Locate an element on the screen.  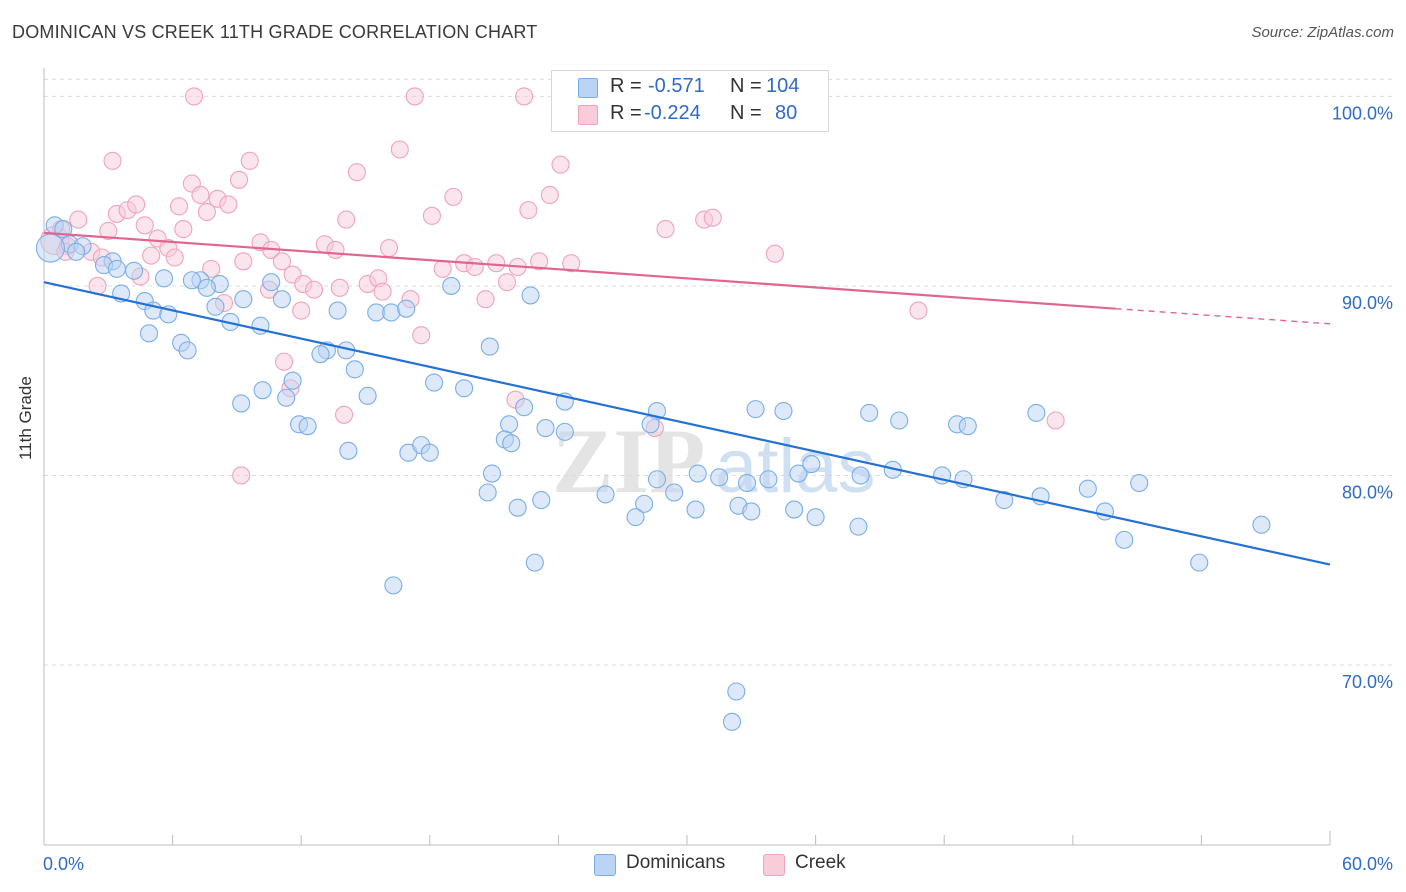
trend-line-creek is located at coordinates (579, 270).